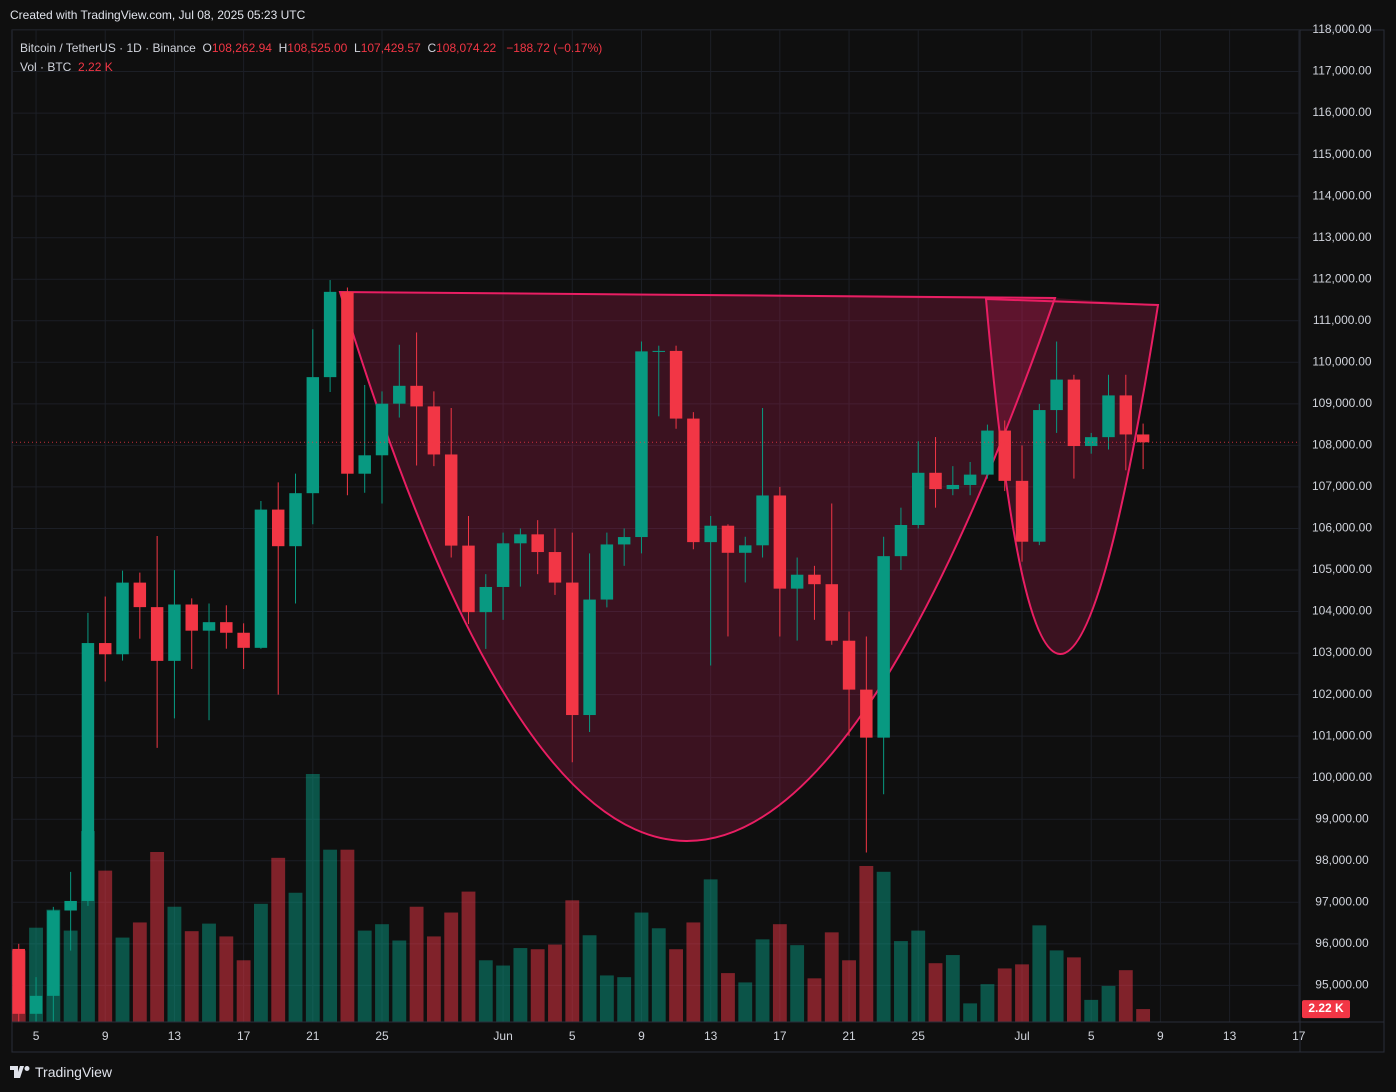 This screenshot has height=1092, width=1396. I want to click on y-tick-label: 101,000.00, so click(1342, 735).